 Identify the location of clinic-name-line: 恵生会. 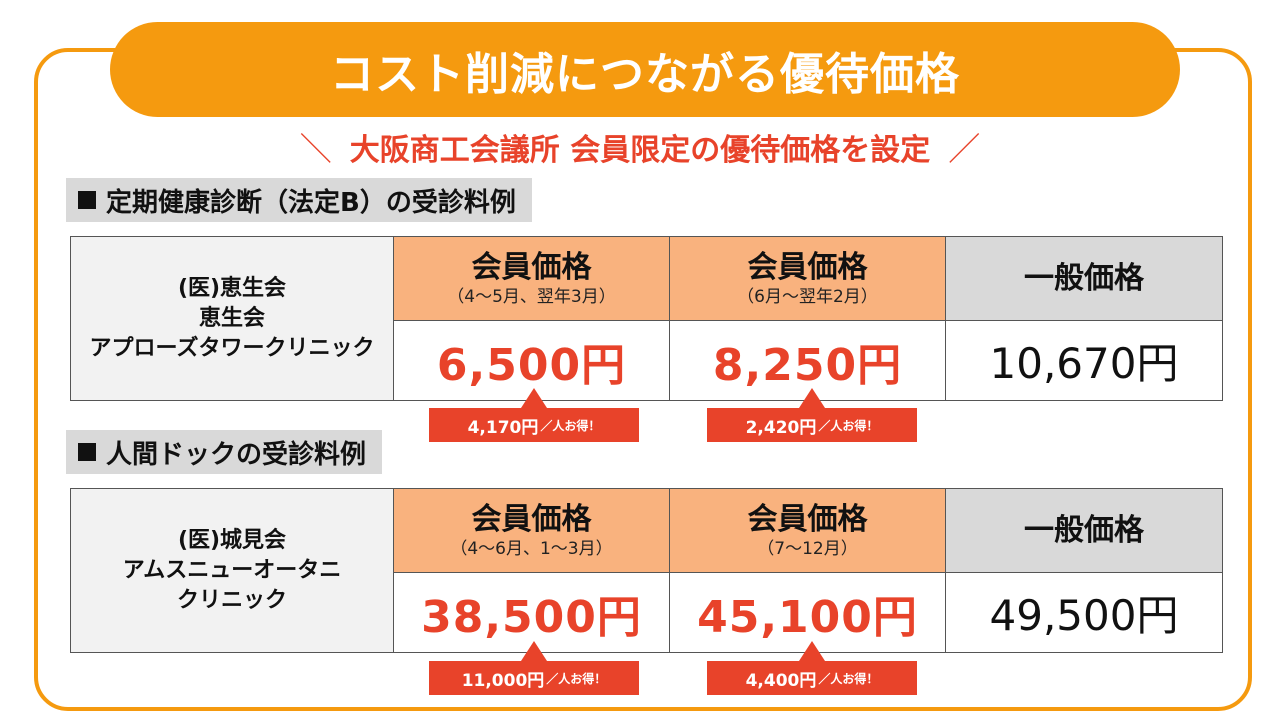
(231, 318).